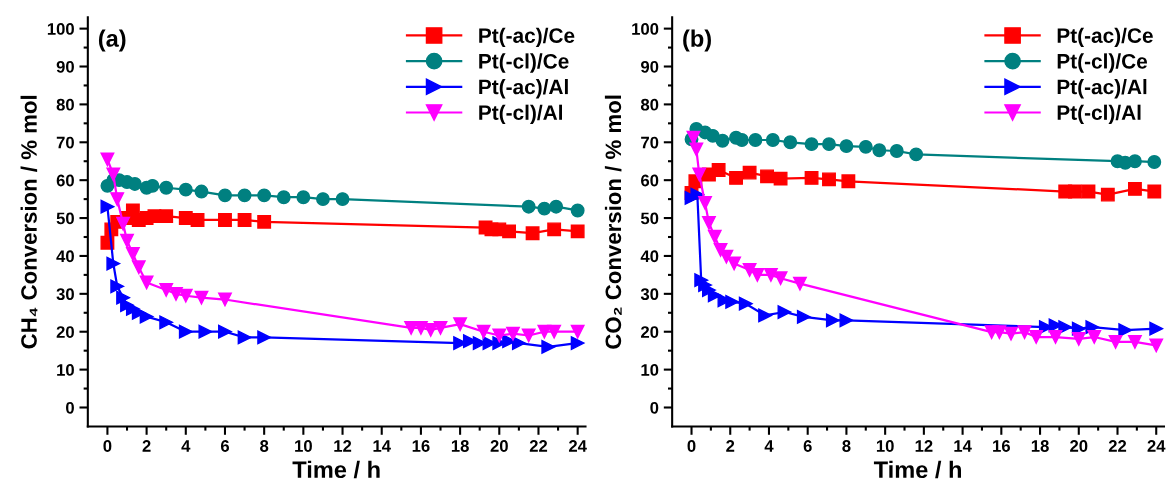 This screenshot has height=493, width=1171. I want to click on annotation: (b), so click(697, 40).